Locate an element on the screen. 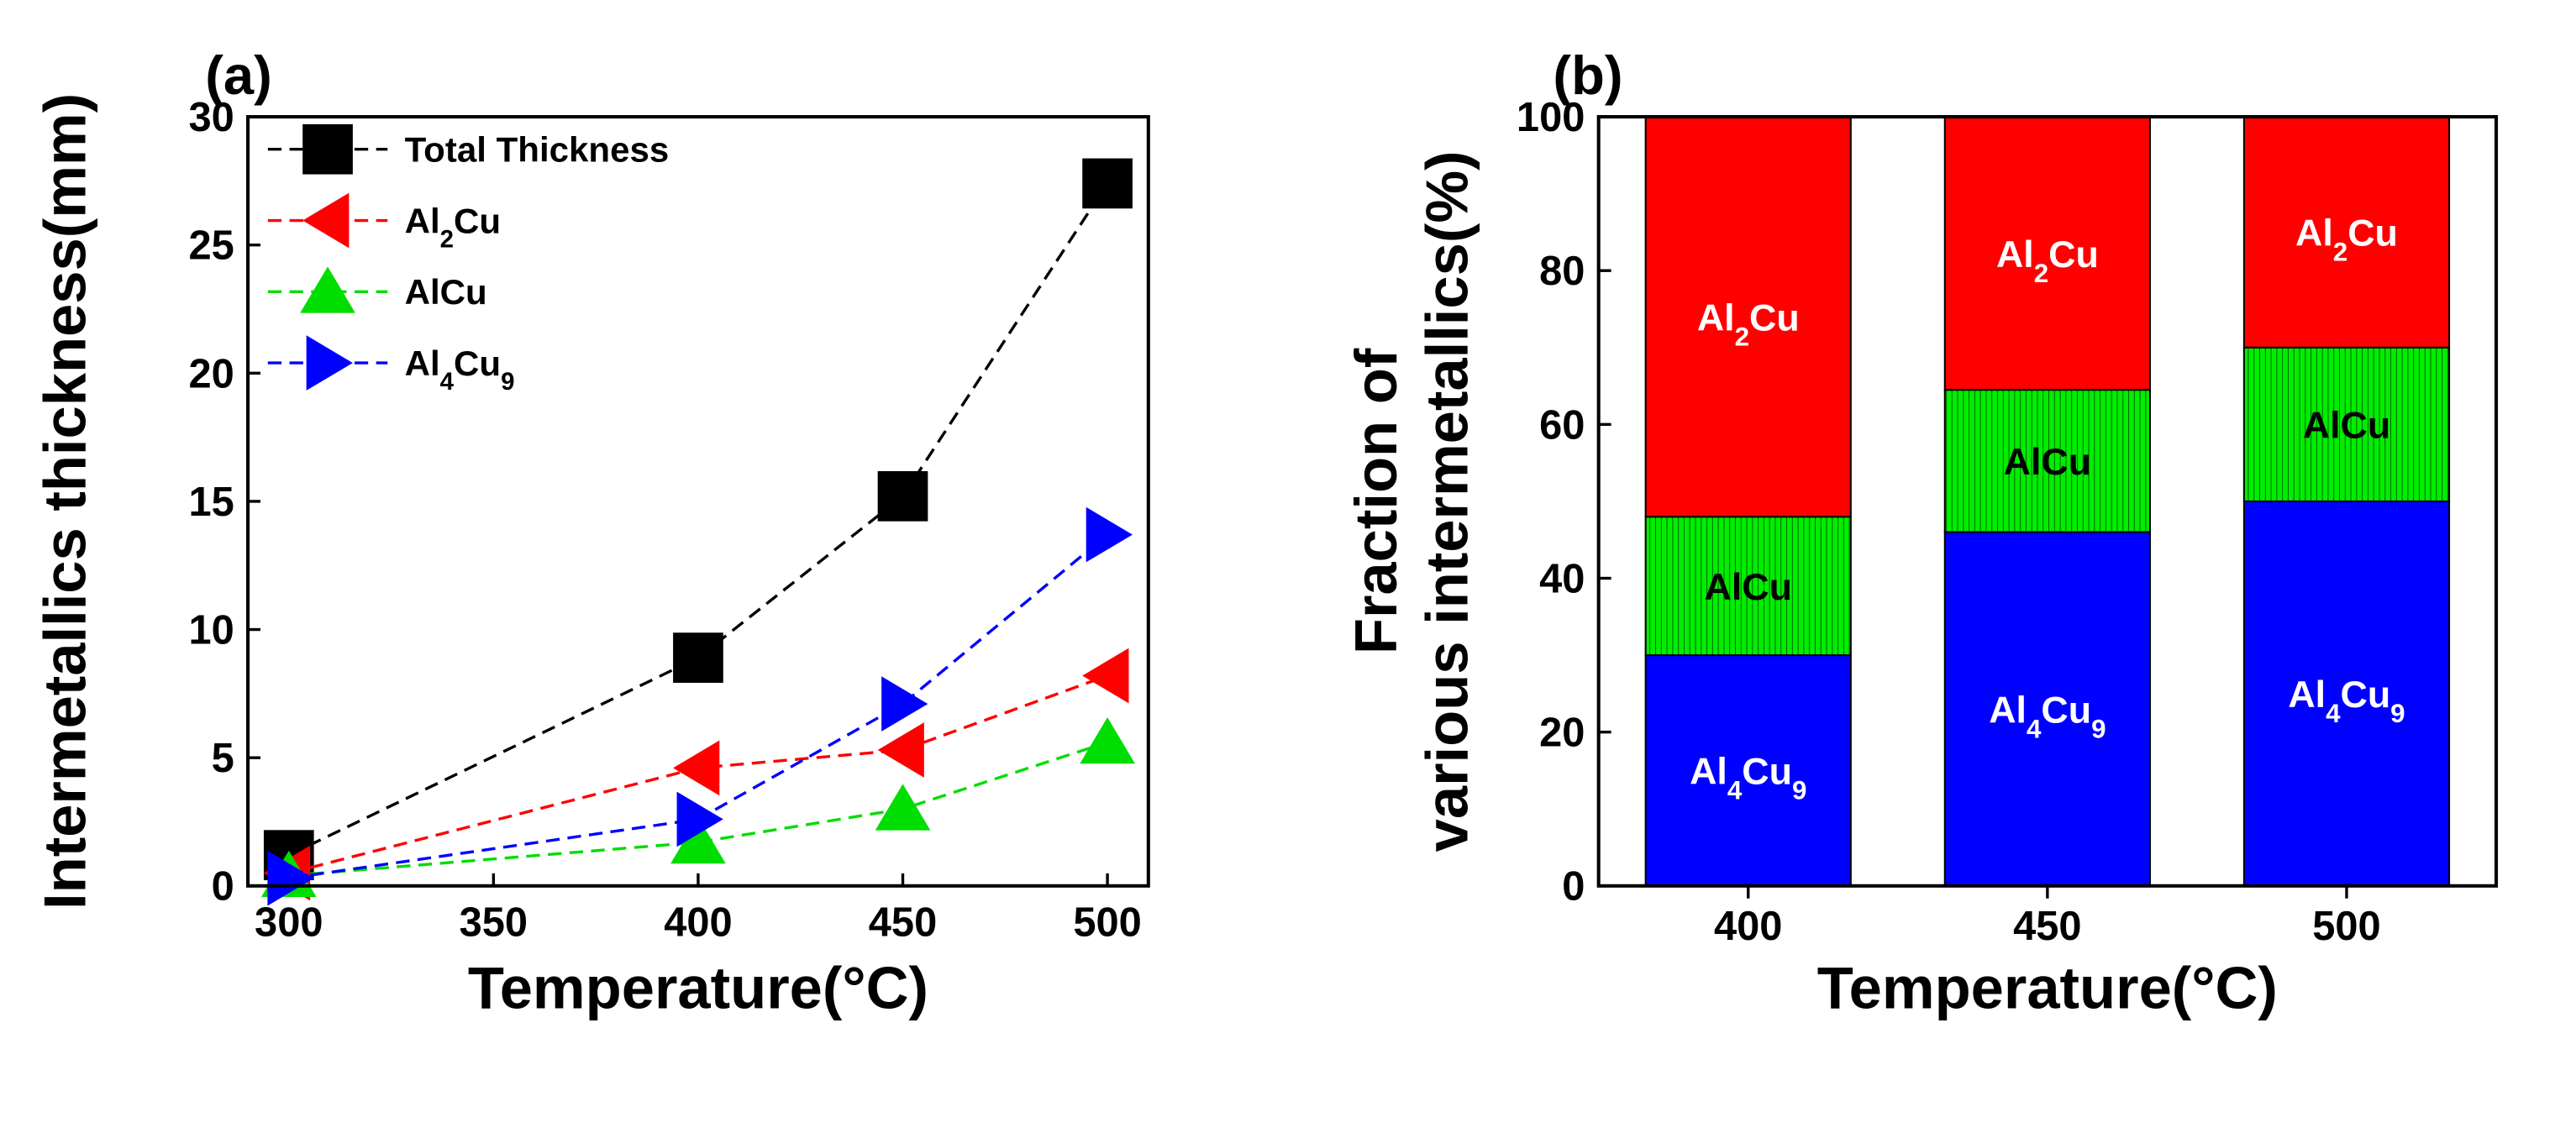  legend-label-AlCu: AlCu is located at coordinates (446, 292).